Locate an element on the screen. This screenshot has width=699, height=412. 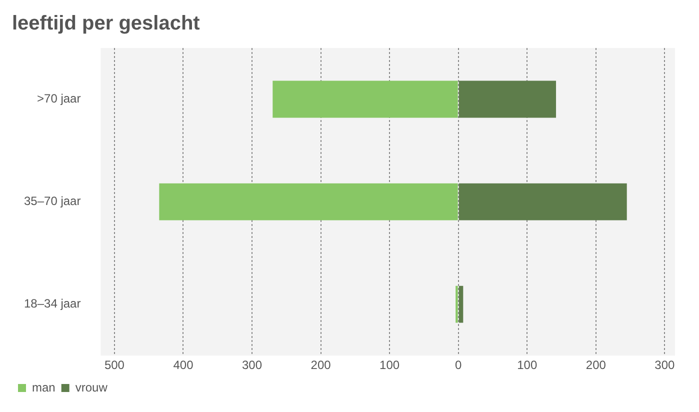
x-tick-label: 0 is located at coordinates (458, 365).